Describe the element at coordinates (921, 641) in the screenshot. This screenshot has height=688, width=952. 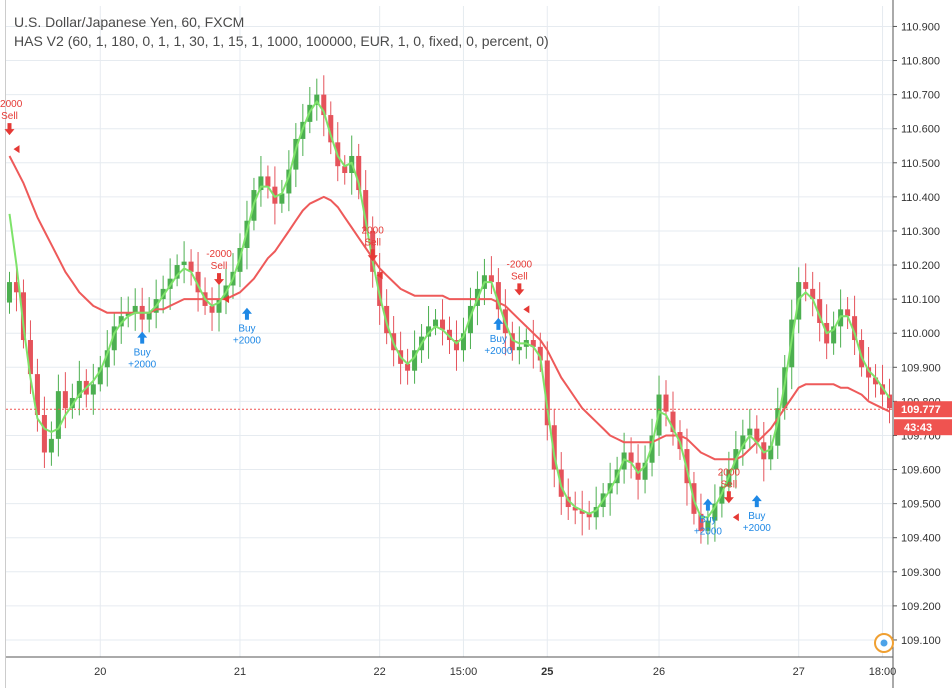
I see `y-tick-label: 109.100` at that location.